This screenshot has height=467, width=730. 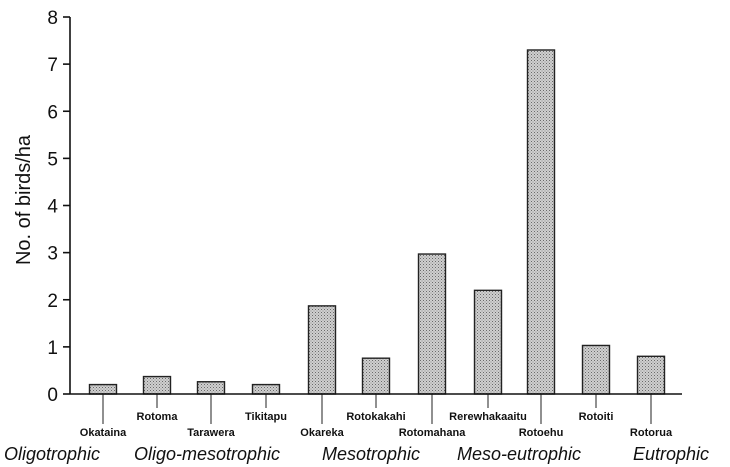 I want to click on bar-rotomahana, so click(x=432, y=324).